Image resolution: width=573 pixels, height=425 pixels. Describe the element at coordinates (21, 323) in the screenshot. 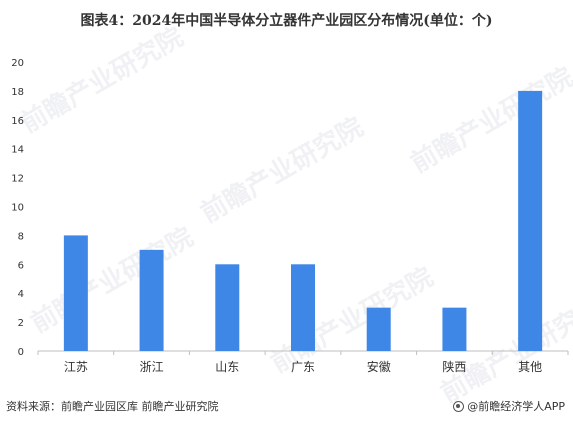

I see `y-tick-label: 2` at that location.